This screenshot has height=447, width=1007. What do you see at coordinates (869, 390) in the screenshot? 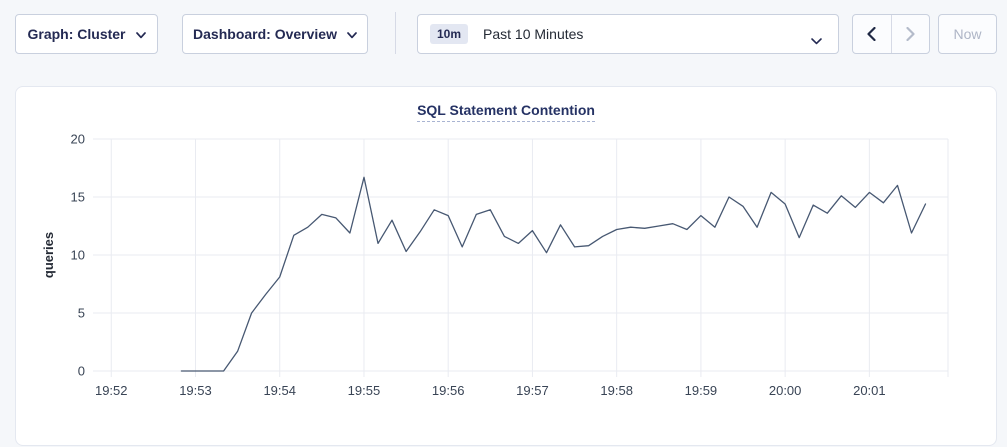
I see `svg-text: 20:01` at bounding box center [869, 390].